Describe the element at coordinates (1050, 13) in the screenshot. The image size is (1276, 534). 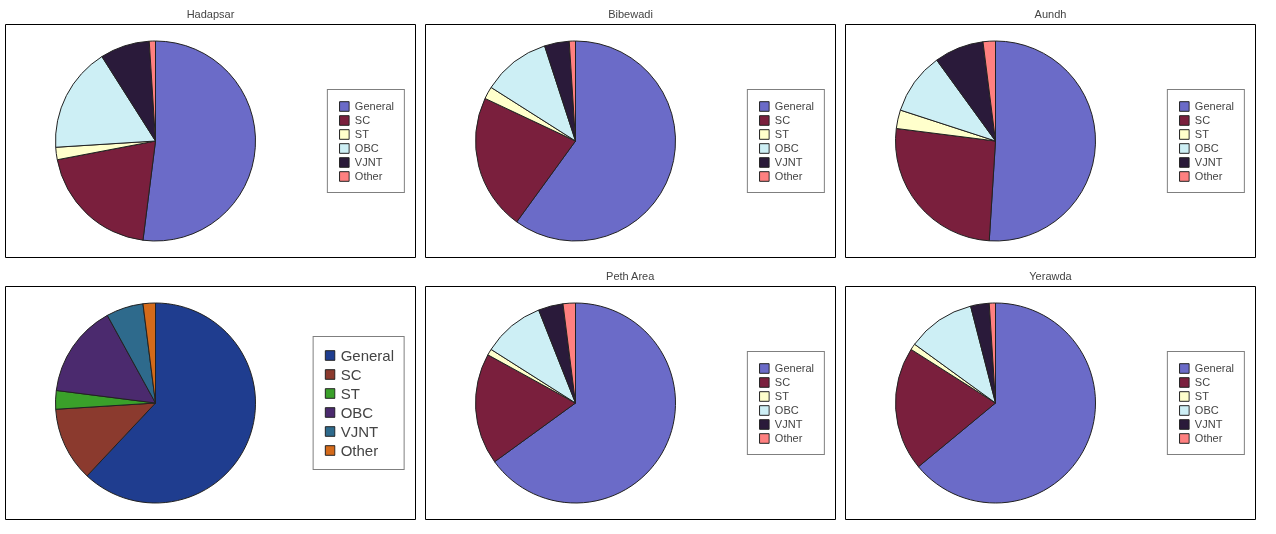
I see `chart-title: Aundh` at that location.